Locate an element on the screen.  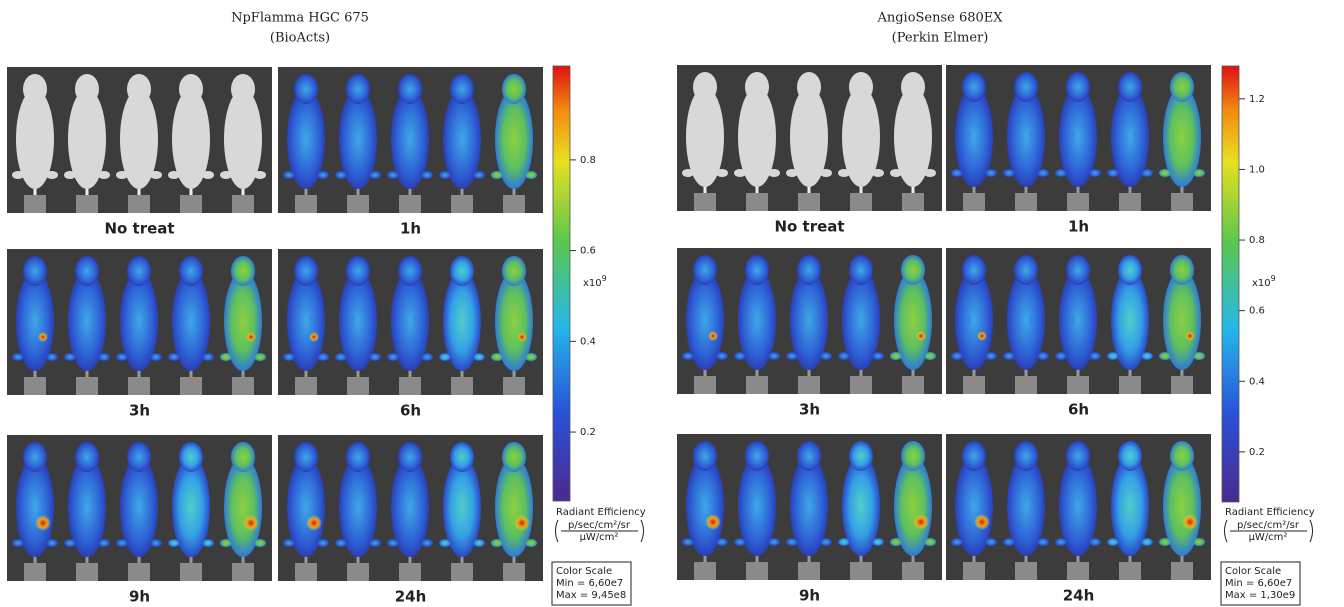
color-scale-min: Min = 6,60e7 is located at coordinates (1258, 583).